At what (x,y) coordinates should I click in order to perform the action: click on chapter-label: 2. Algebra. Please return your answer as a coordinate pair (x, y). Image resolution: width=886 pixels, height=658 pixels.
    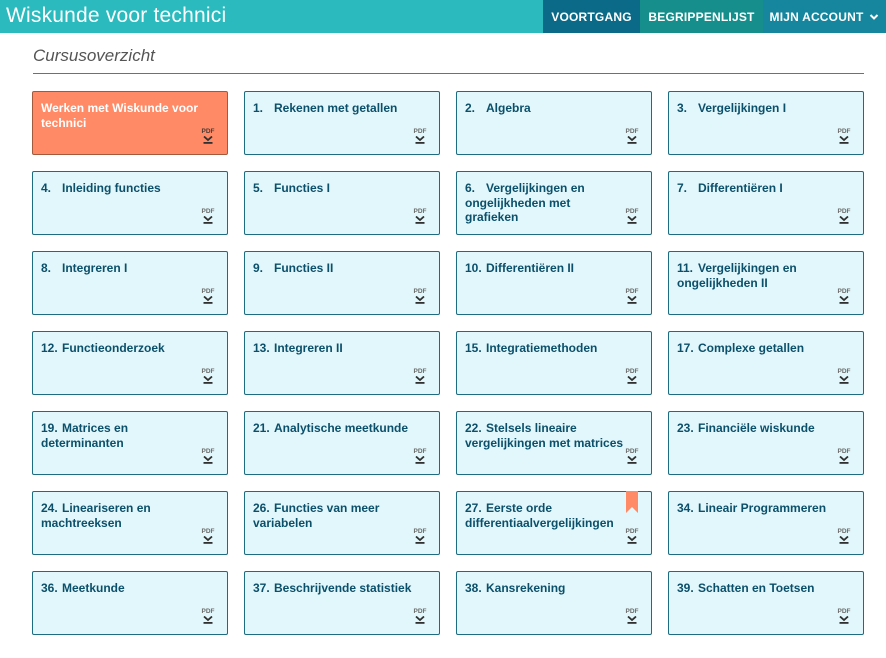
    Looking at the image, I should click on (546, 108).